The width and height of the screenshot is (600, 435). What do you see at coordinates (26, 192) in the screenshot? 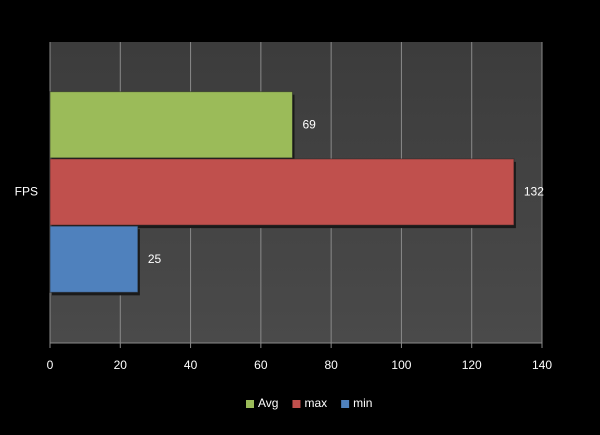
I see `y-tick-label: FPS` at bounding box center [26, 192].